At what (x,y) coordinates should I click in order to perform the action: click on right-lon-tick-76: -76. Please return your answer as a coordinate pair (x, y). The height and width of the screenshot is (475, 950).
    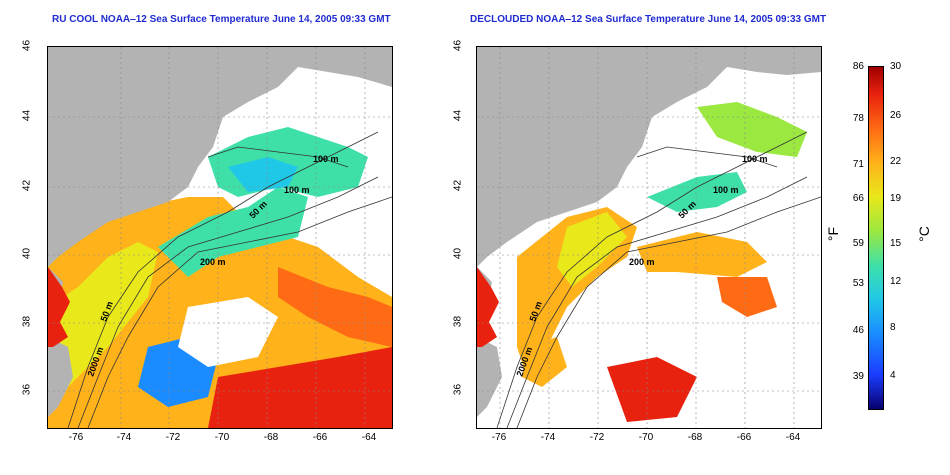
    Looking at the image, I should click on (499, 437).